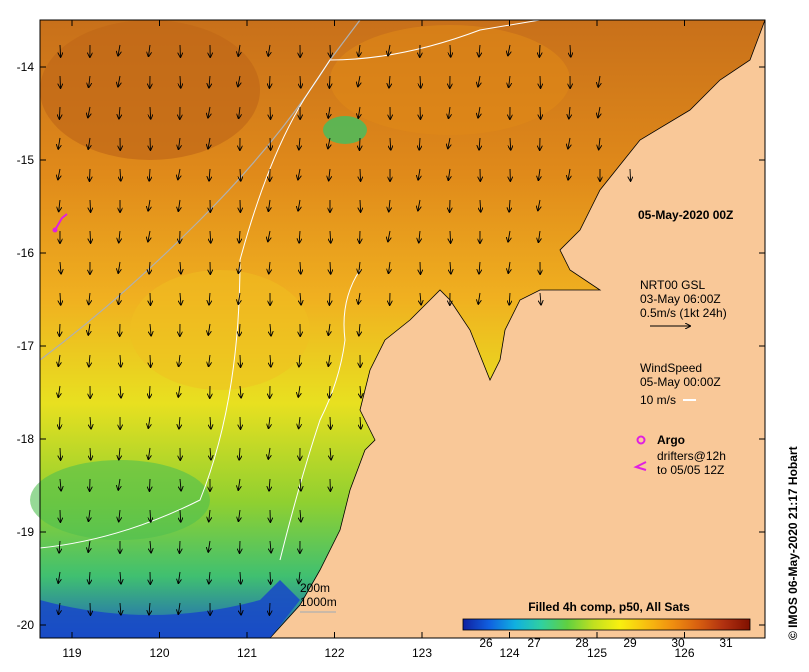 This screenshot has height=672, width=809. Describe the element at coordinates (582, 643) in the screenshot. I see `colorbar-tick-label: 28` at that location.